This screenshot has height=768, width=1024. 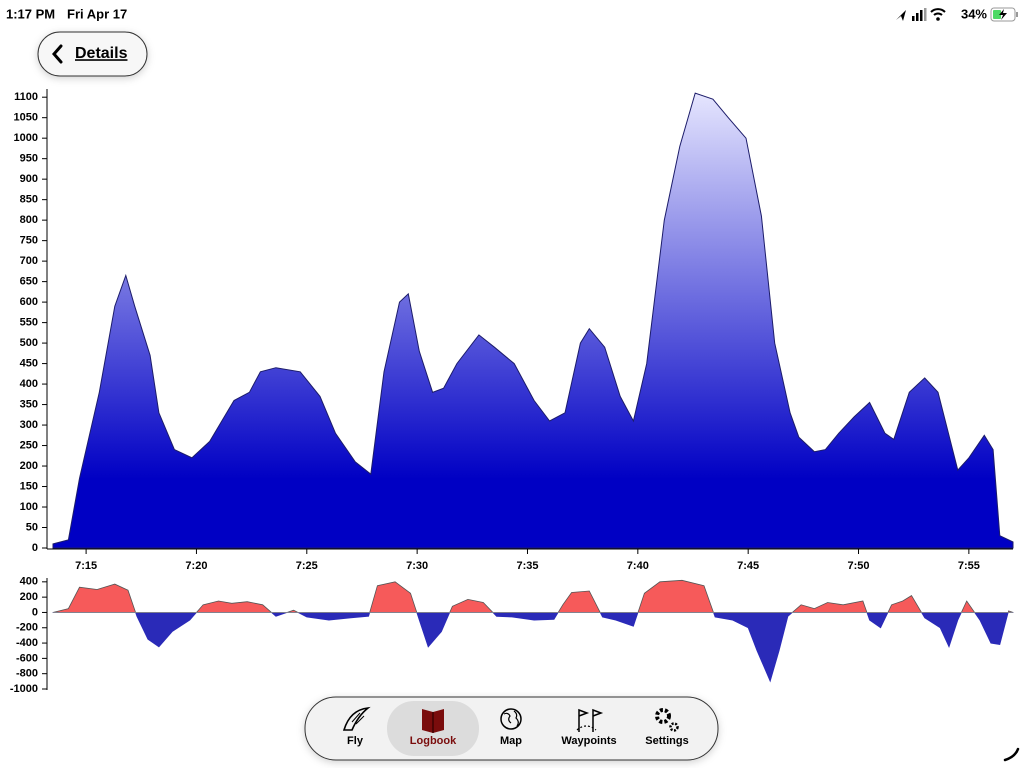 What do you see at coordinates (29, 261) in the screenshot?
I see `y-tick-label: 700` at bounding box center [29, 261].